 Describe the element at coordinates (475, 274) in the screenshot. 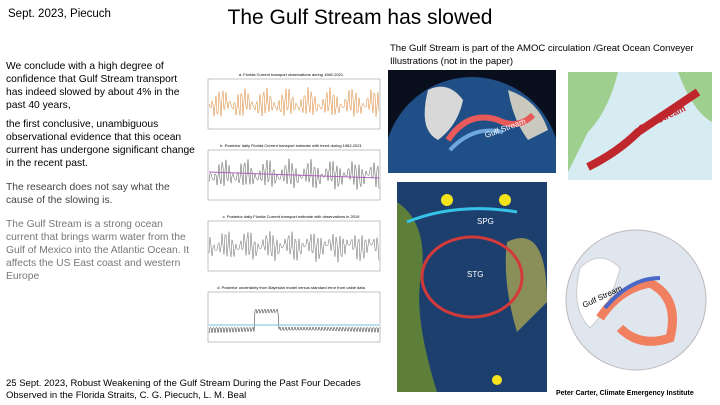

I see `map-label: STG` at that location.